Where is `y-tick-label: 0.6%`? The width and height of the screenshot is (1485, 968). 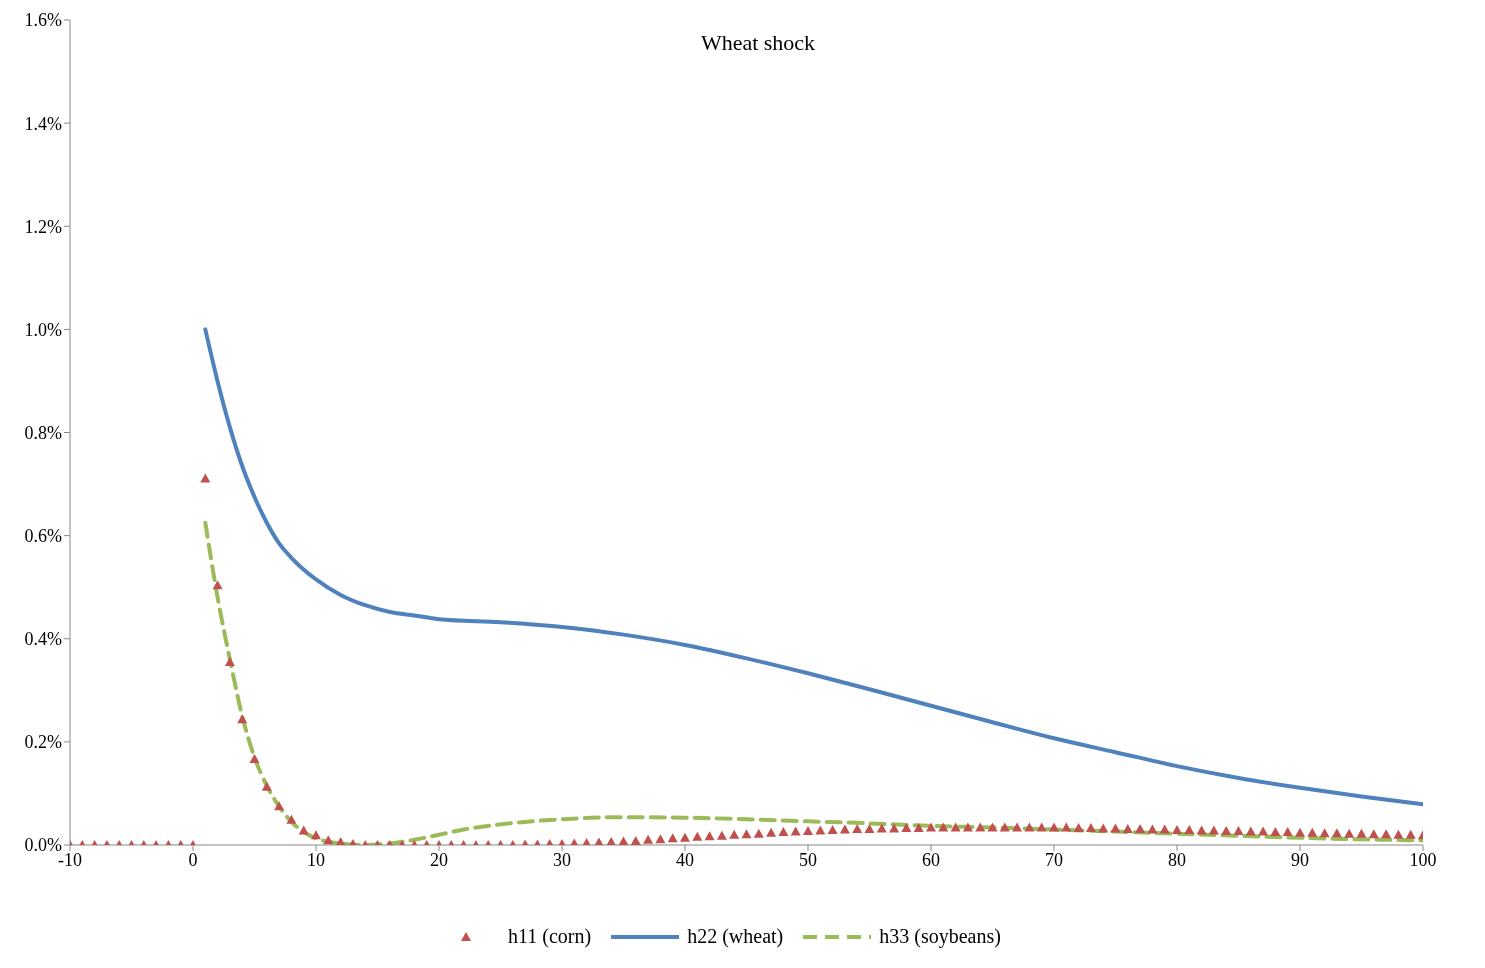
y-tick-label: 0.6% is located at coordinates (43, 536).